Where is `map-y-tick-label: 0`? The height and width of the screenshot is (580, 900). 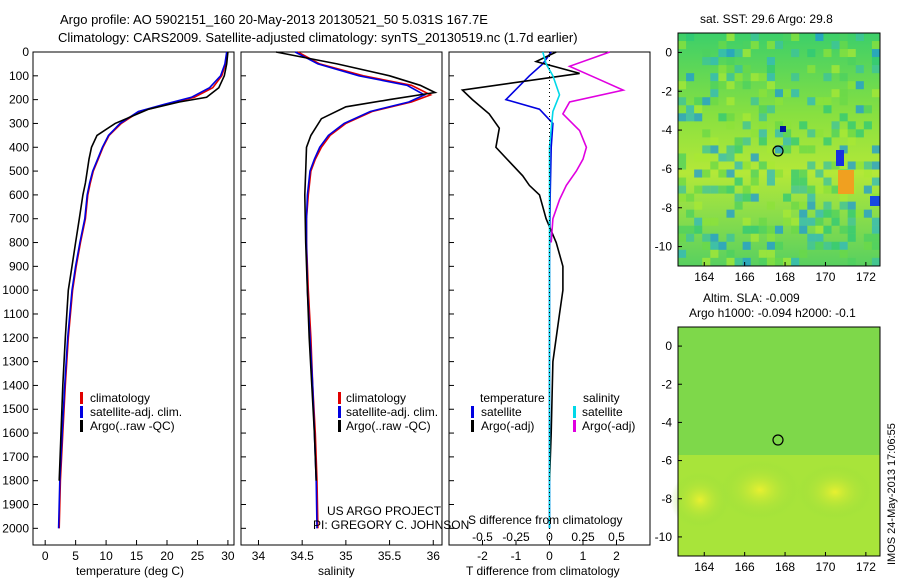 map-y-tick-label: 0 is located at coordinates (668, 52).